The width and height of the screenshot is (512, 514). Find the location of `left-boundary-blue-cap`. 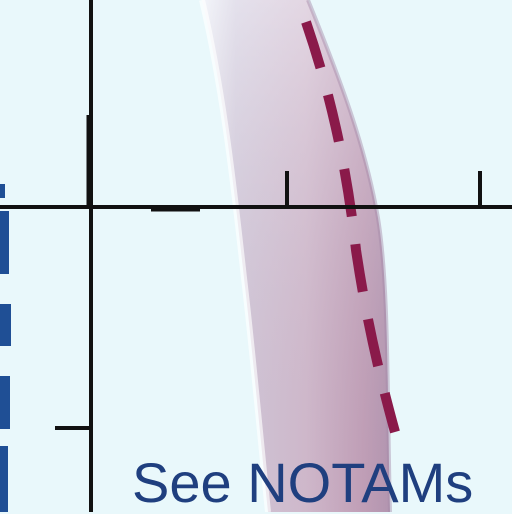

left-boundary-blue-cap is located at coordinates (2, 191).